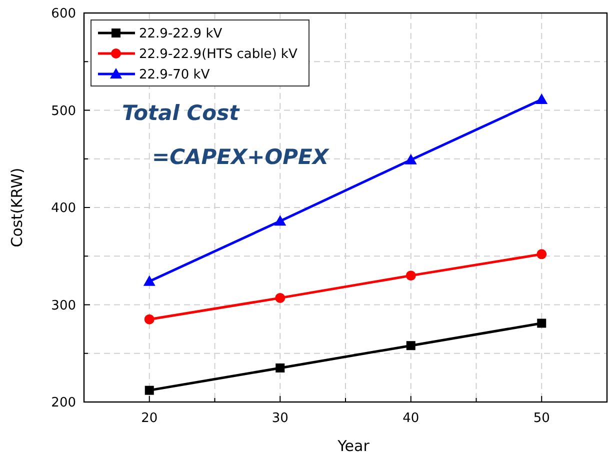 This screenshot has width=609, height=459. I want to click on x-axis-title: Year, so click(353, 446).